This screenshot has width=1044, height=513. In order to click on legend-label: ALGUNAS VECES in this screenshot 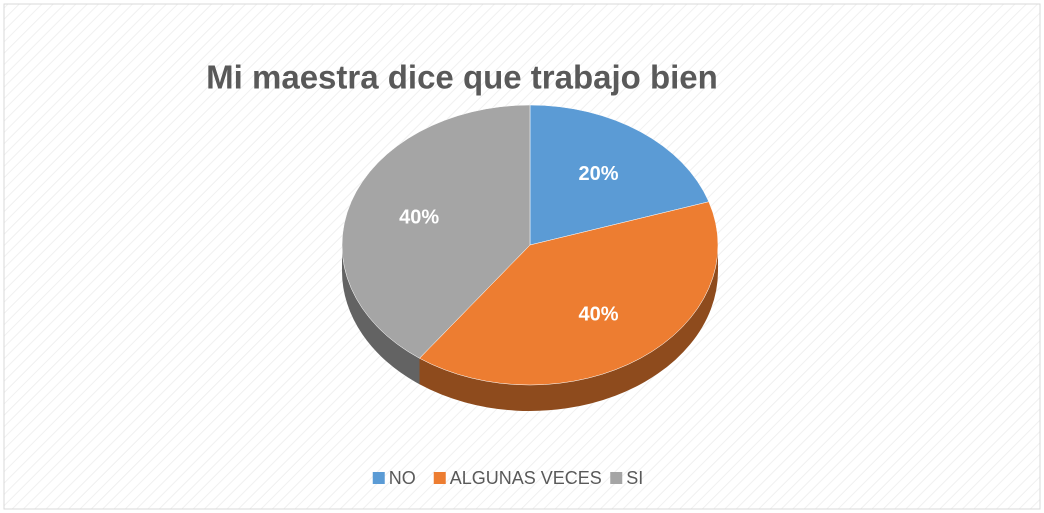, I will do `click(526, 478)`.